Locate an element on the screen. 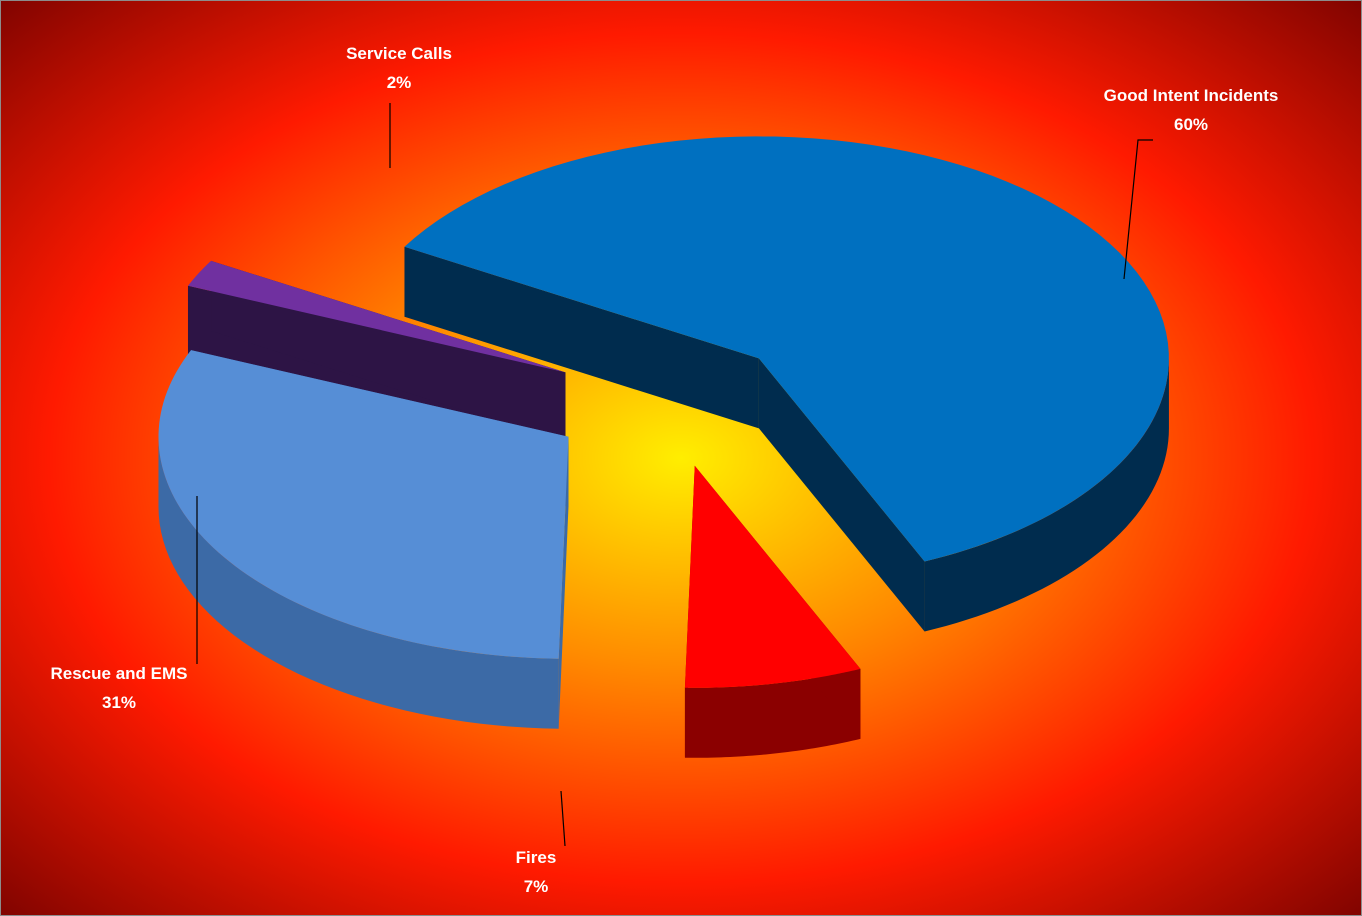 Image resolution: width=1362 pixels, height=916 pixels. data-label-percent-service-calls: 2% is located at coordinates (399, 82).